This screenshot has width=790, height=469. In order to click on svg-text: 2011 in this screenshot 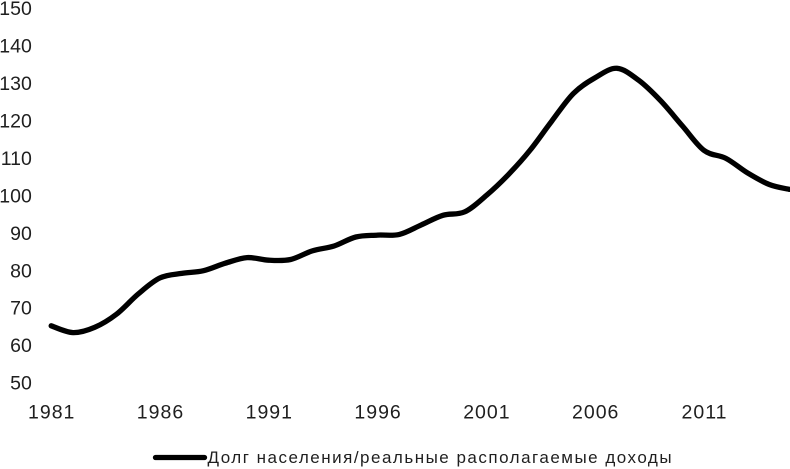, I will do `click(705, 413)`.